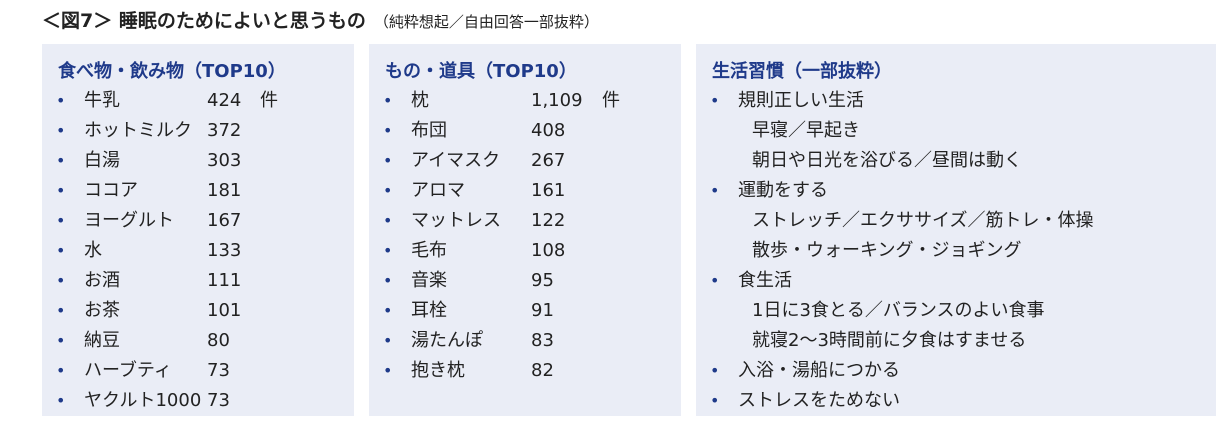 Image resolution: width=1219 pixels, height=424 pixels. What do you see at coordinates (525, 281) in the screenshot?
I see `list-item: • 音楽 95` at bounding box center [525, 281].